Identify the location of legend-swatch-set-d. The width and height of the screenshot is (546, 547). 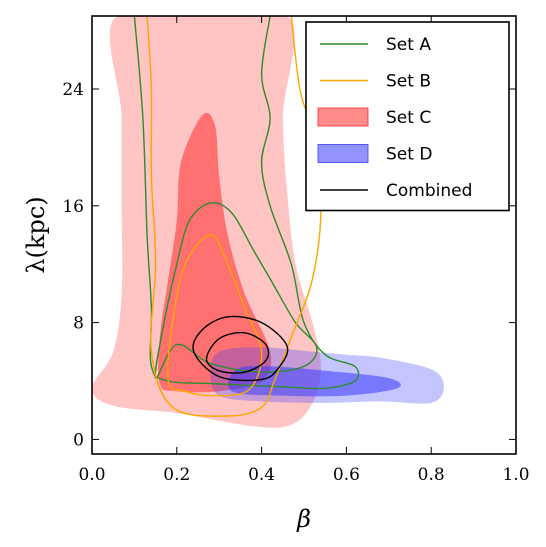
(343, 153).